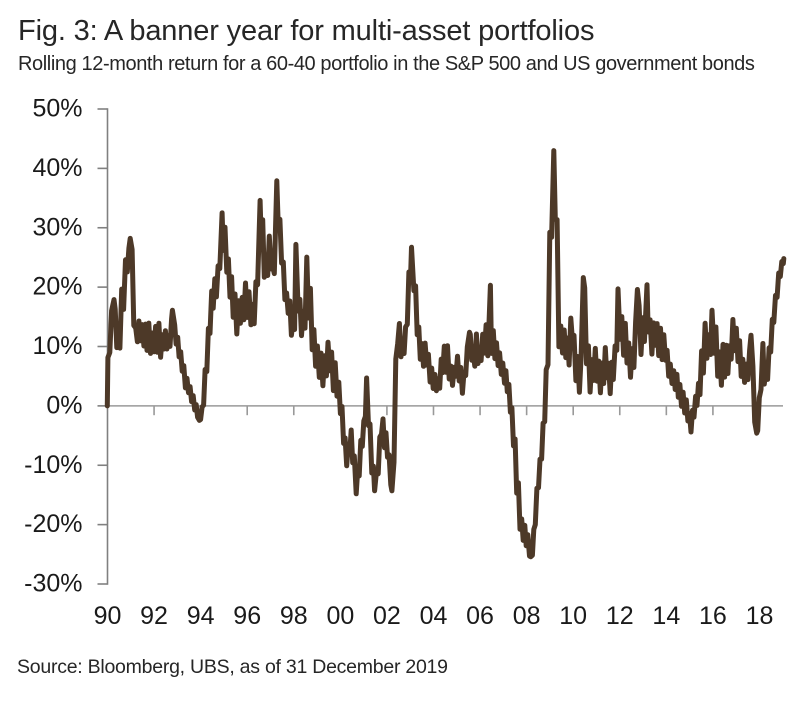 The image size is (800, 701). Describe the element at coordinates (57, 227) in the screenshot. I see `svg-text: 30%` at that location.